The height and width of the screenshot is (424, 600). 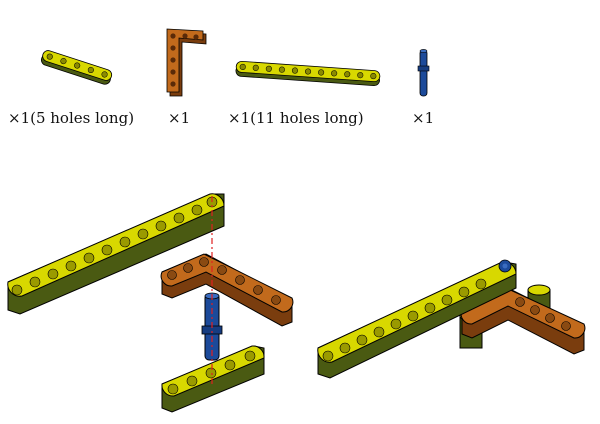 I want to click on label-beam-11-holes: ×1(11 holes long), so click(x=296, y=118).